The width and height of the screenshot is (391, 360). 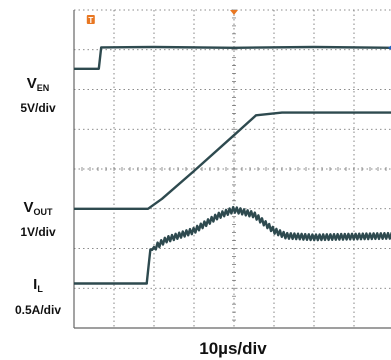 What do you see at coordinates (38, 108) in the screenshot?
I see `channel-scale-ven: 5V/div` at bounding box center [38, 108].